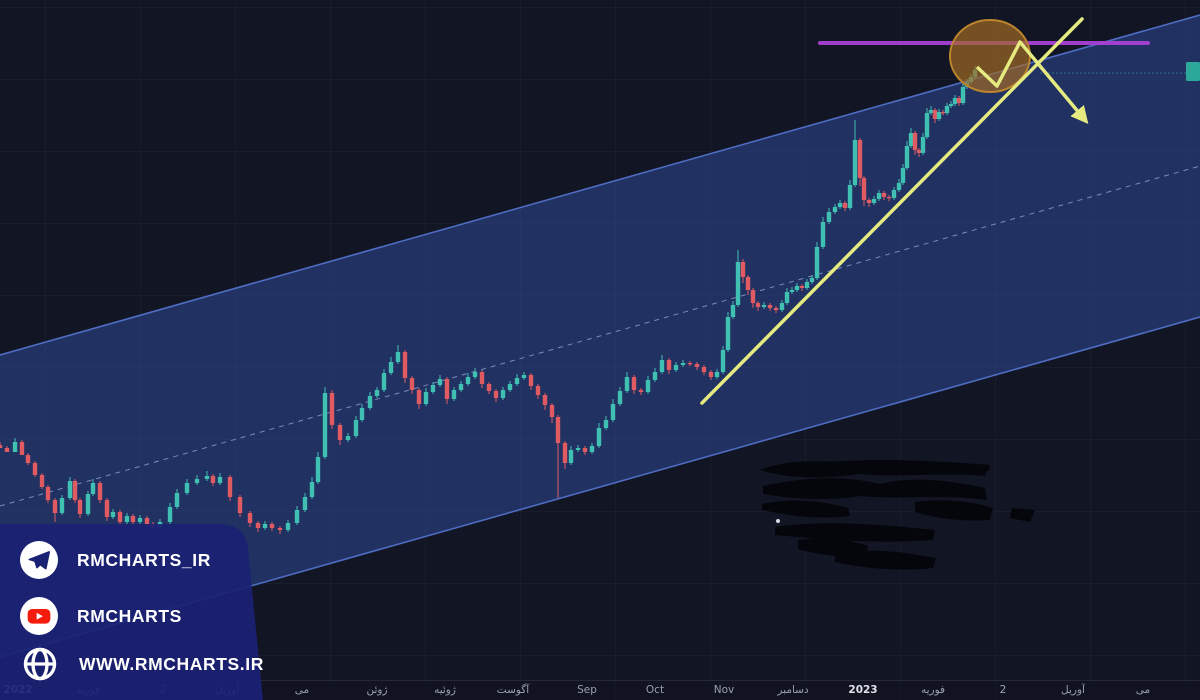 Image resolution: width=1200 pixels, height=700 pixels. What do you see at coordinates (39, 616) in the screenshot?
I see `youtube-icon` at bounding box center [39, 616].